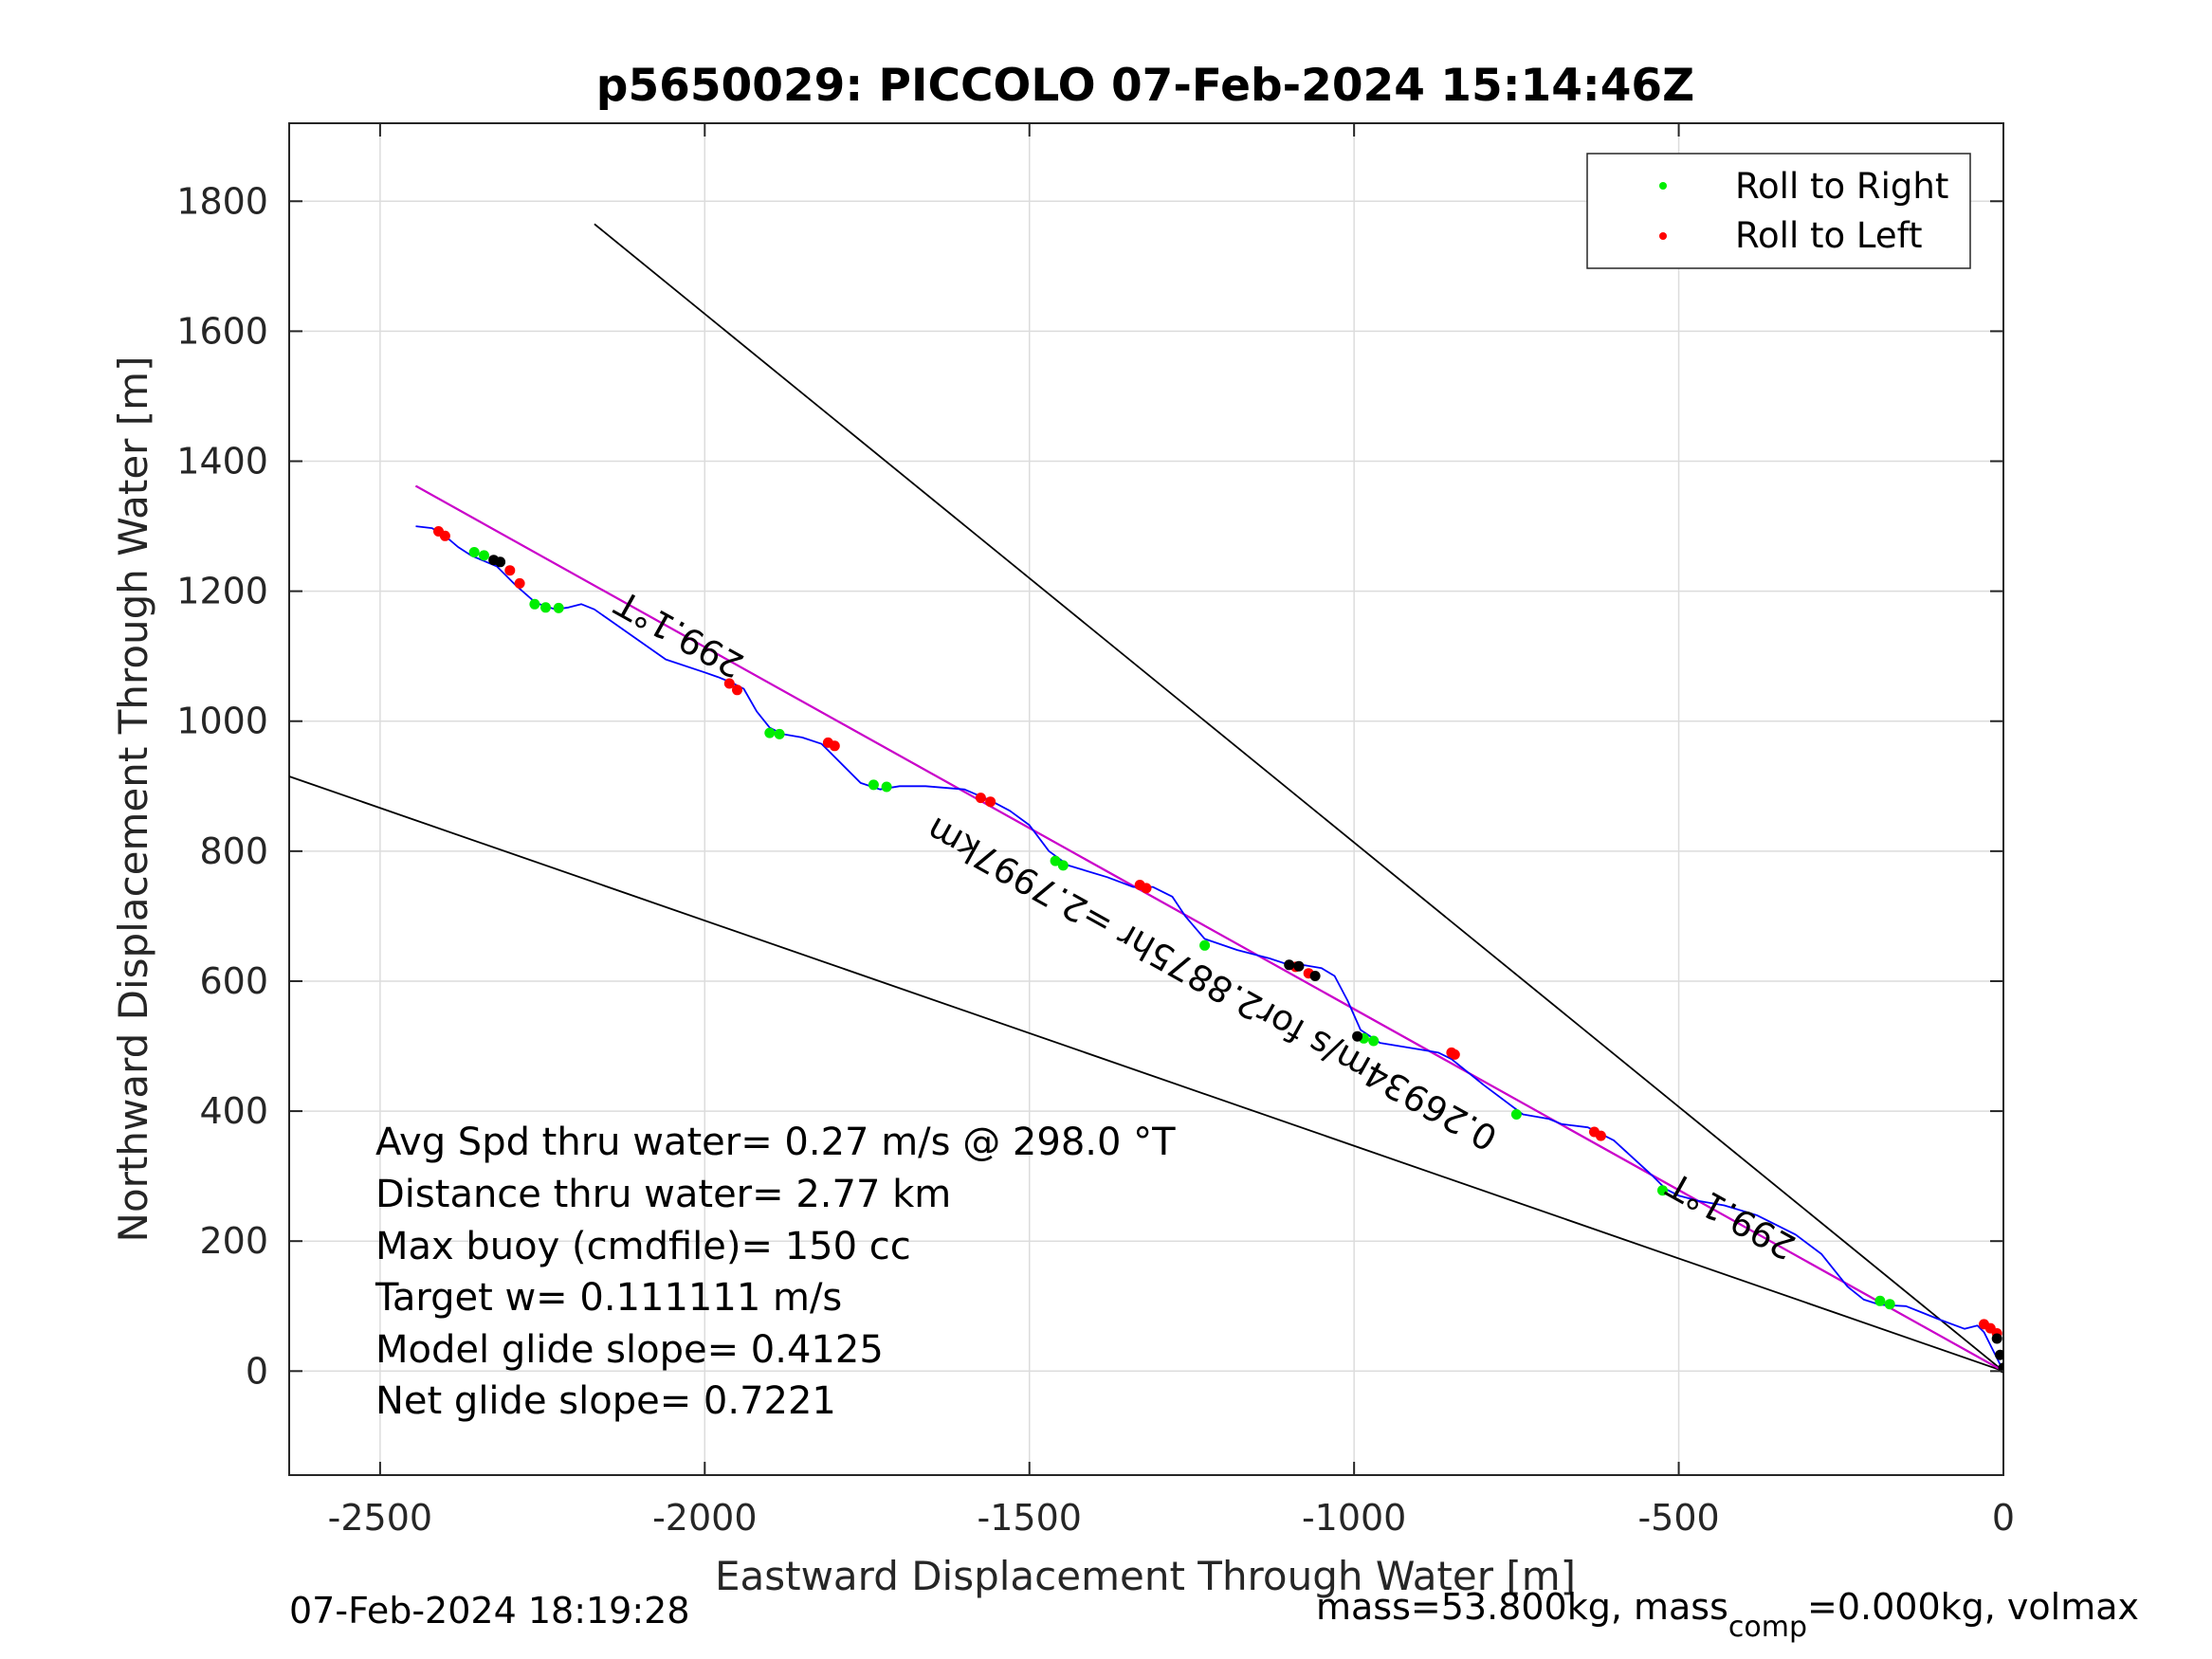 This screenshot has height=1659, width=2212. I want to click on y-tick-label: 1800, so click(222, 201).